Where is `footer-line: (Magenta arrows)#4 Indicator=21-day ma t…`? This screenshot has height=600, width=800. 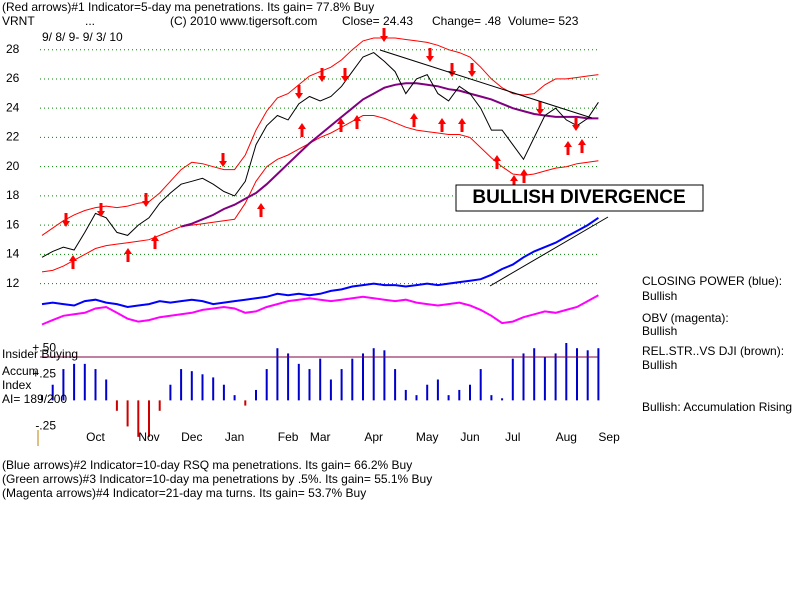 footer-line: (Magenta arrows)#4 Indicator=21-day ma t… is located at coordinates (184, 493).